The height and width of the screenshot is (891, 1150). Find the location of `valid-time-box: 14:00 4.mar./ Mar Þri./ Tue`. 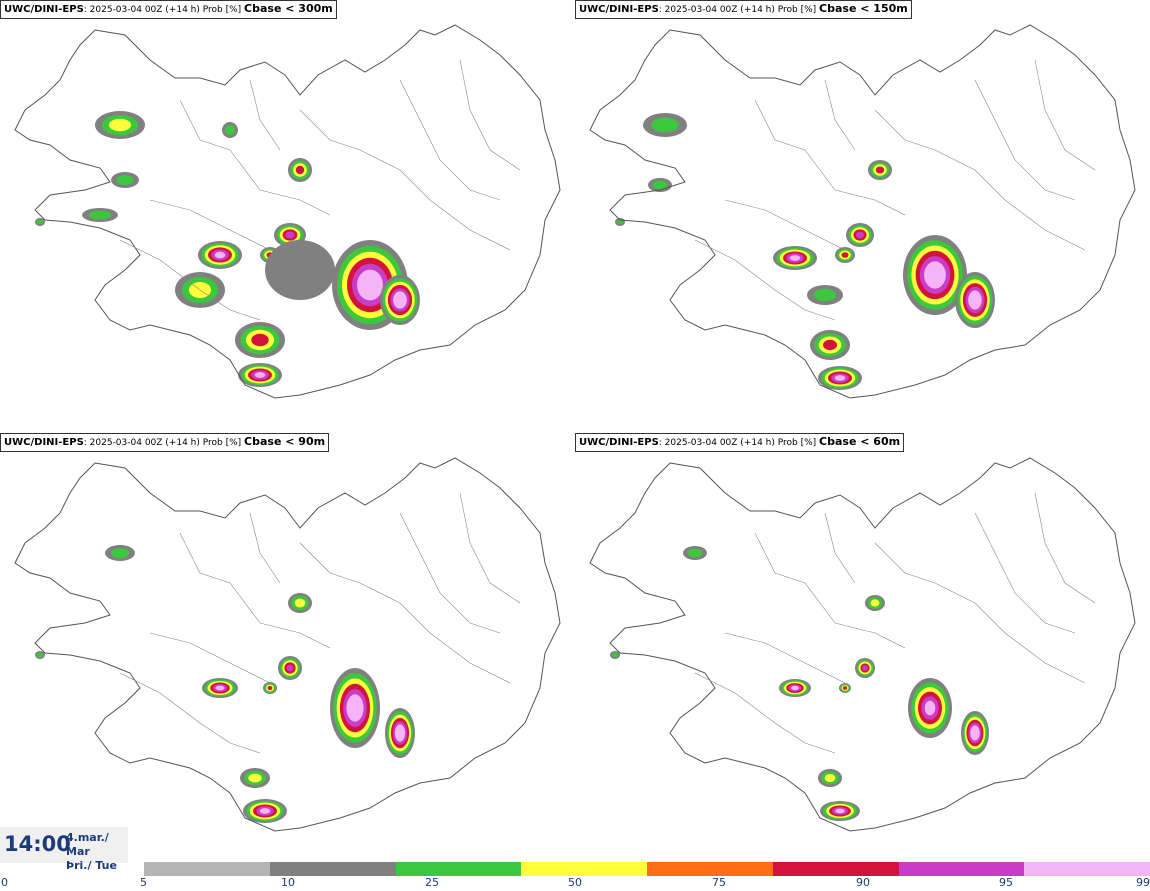

valid-time-box: 14:00 4.mar./ Mar Þri./ Tue is located at coordinates (64, 849).